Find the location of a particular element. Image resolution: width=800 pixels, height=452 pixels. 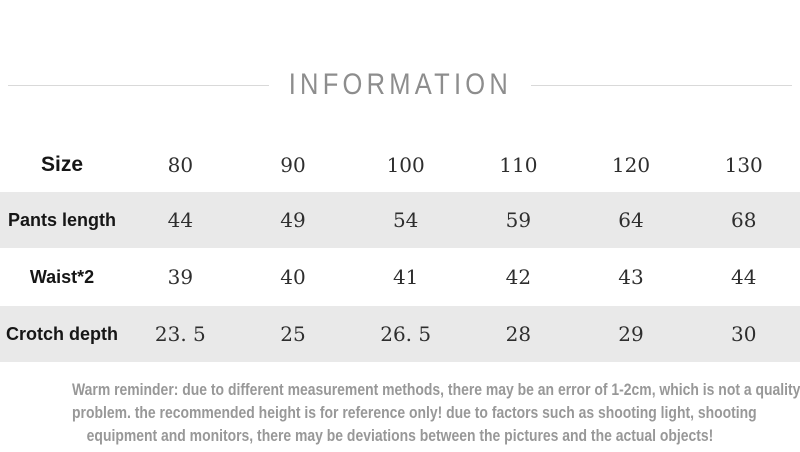

table-row-crotch-depth: Crotch depth 23. 5 25 26. 5 28 29 30 is located at coordinates (400, 334).